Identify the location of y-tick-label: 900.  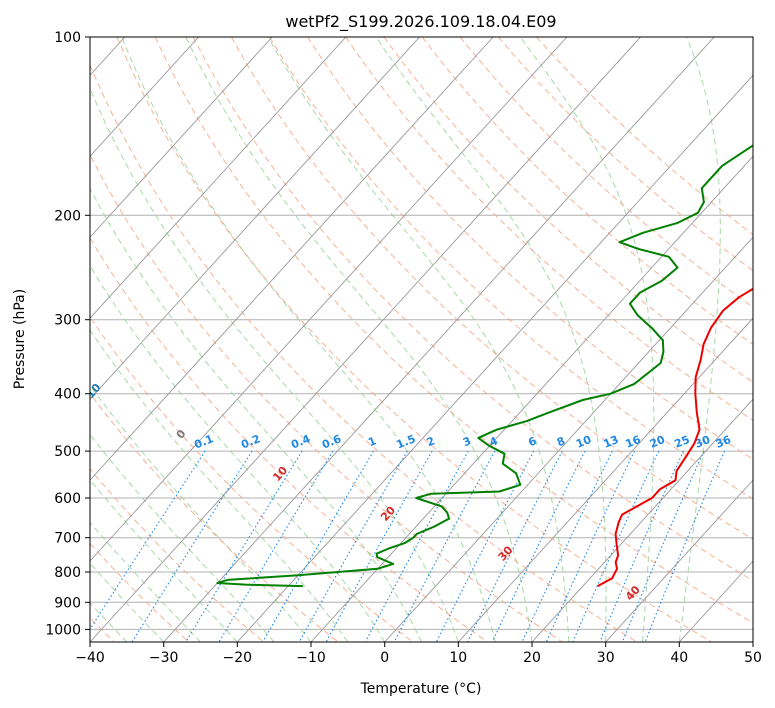
(67, 603).